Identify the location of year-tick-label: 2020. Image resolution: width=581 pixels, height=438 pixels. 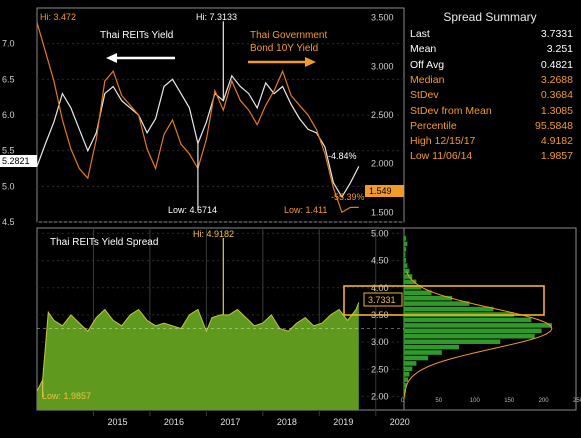
(400, 422).